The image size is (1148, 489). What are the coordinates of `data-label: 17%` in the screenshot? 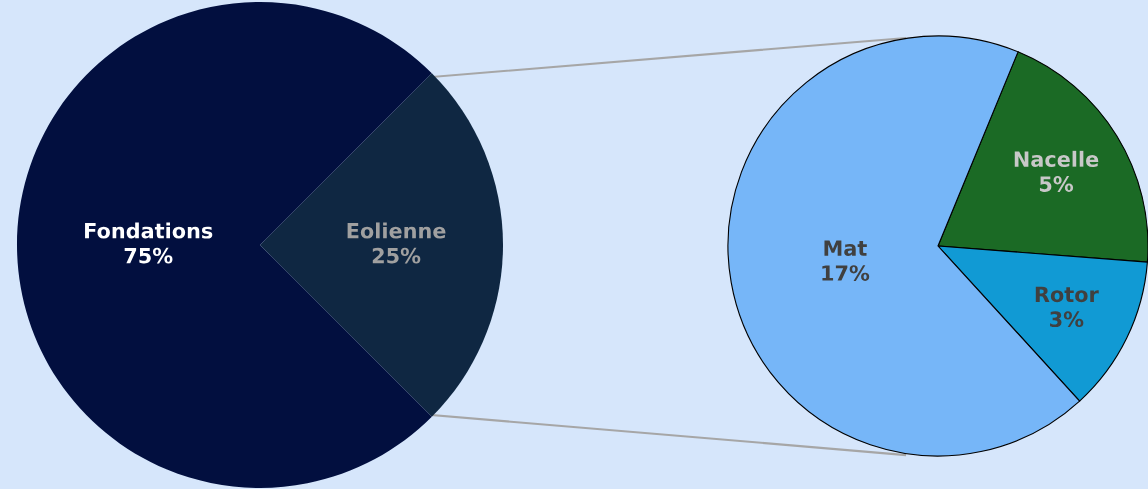 It's located at (846, 273).